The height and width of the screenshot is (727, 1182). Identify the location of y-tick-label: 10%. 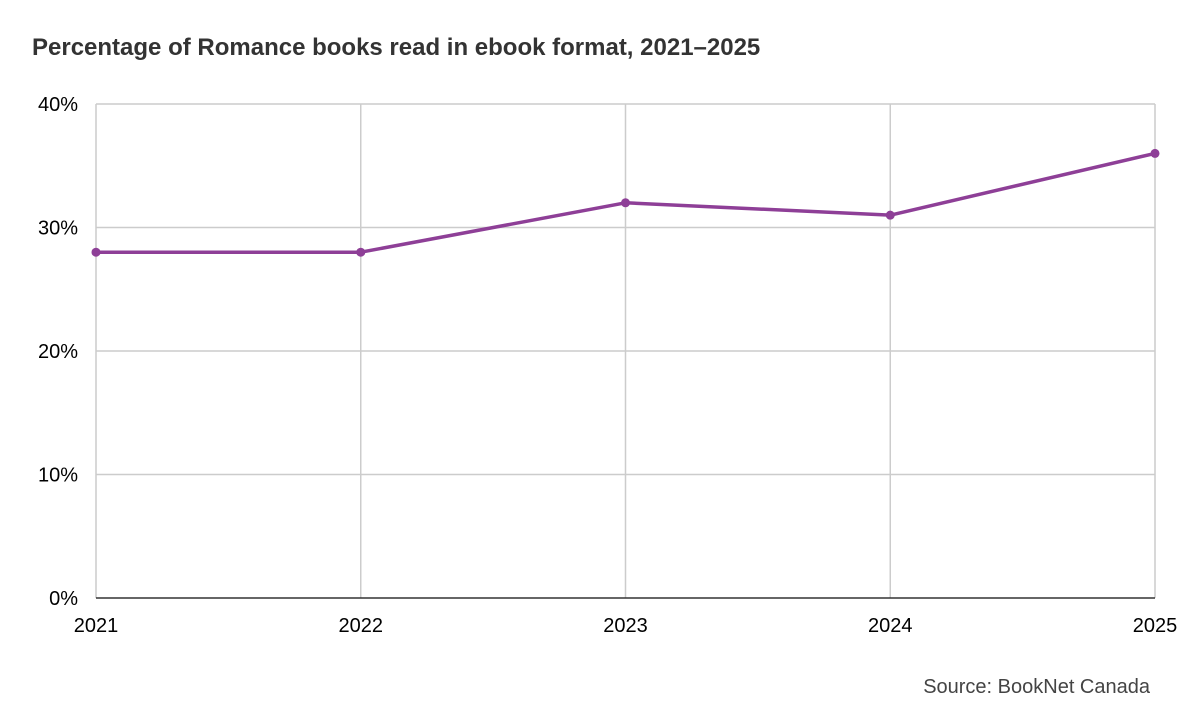
(58, 476).